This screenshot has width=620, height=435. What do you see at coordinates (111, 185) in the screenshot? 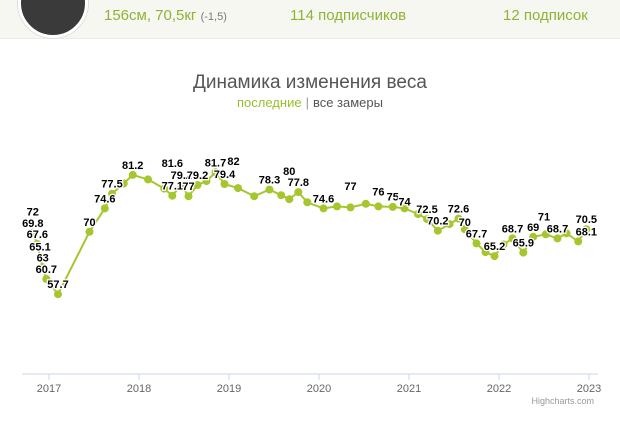
I see `data-label: 77.5` at bounding box center [111, 185].